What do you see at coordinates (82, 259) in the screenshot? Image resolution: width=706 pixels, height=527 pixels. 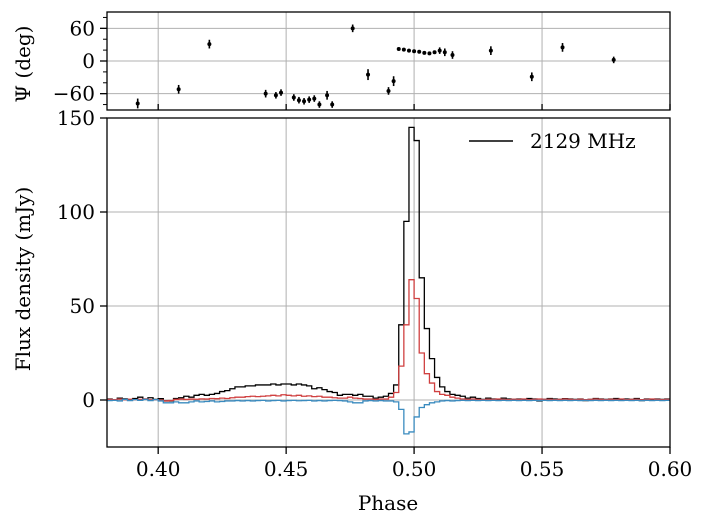 I see `bottom-y-axis-ticks: 0 50 100 150` at bounding box center [82, 259].